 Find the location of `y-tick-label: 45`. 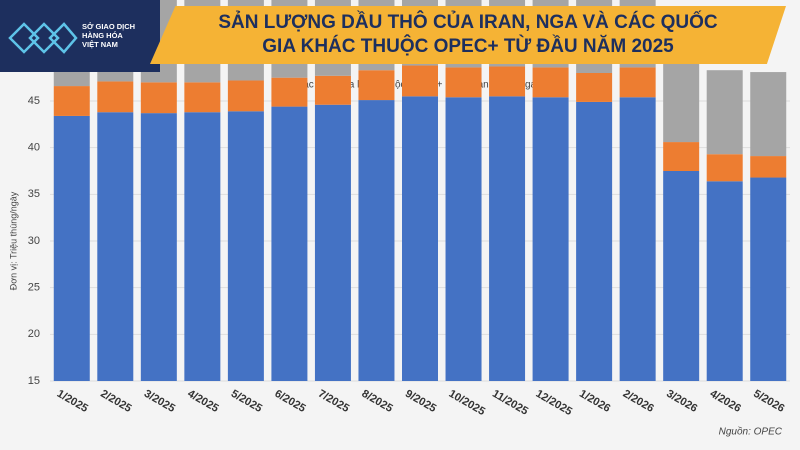

y-tick-label: 45 is located at coordinates (34, 101).